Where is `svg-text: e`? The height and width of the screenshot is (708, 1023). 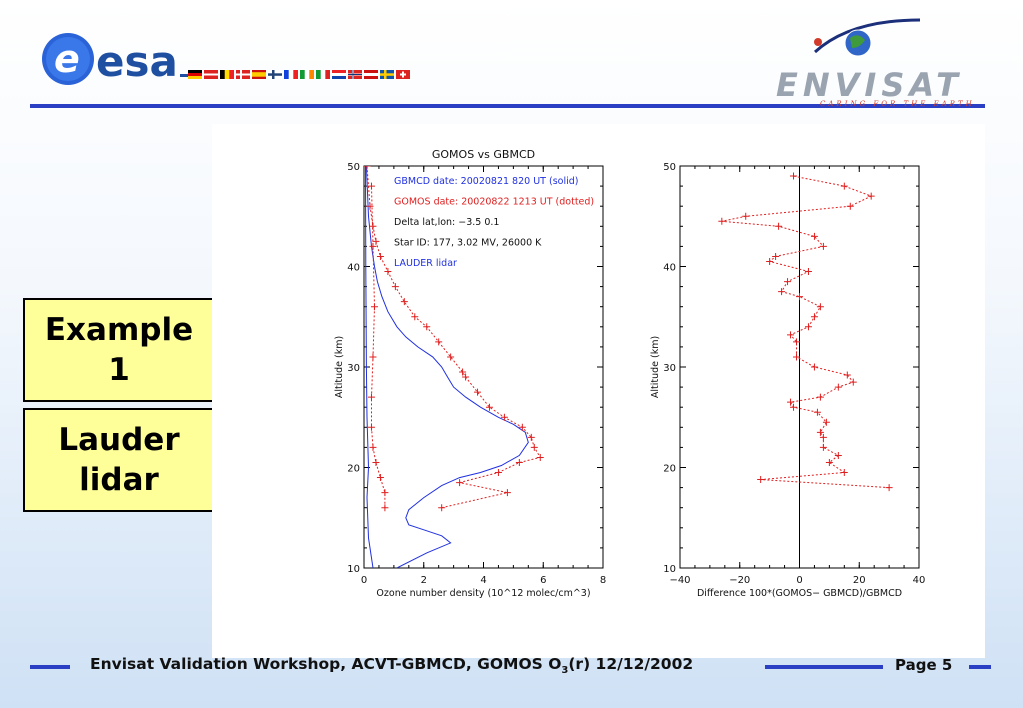 svg-text: e is located at coordinates (67, 59).